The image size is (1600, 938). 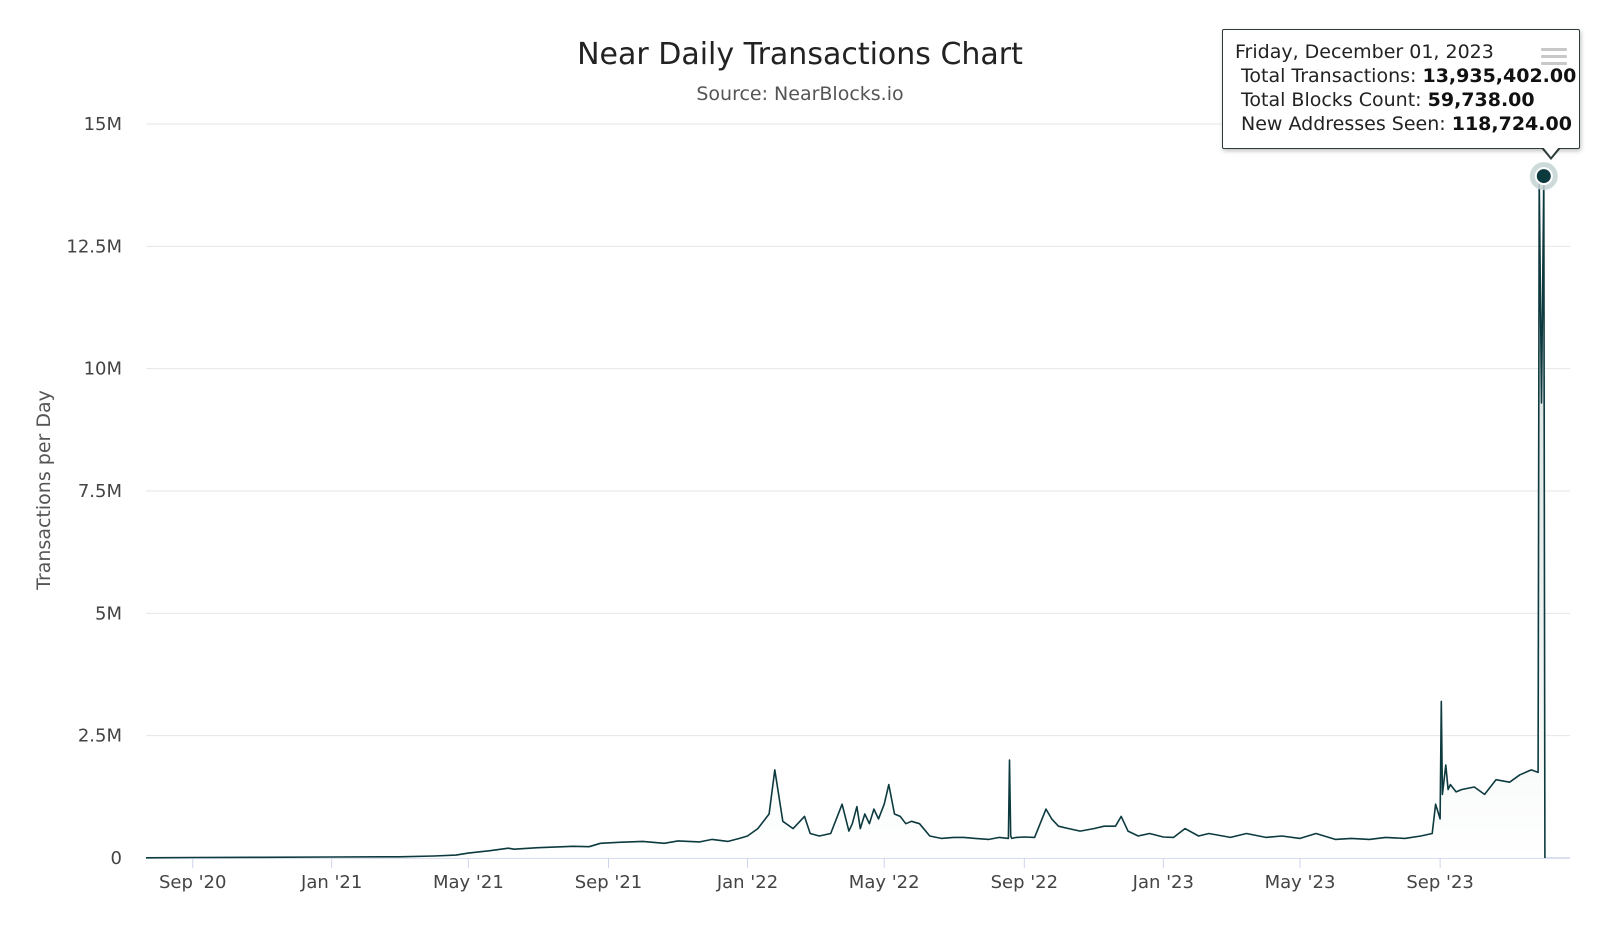 What do you see at coordinates (609, 882) in the screenshot?
I see `x-tick-label: Sep '21` at bounding box center [609, 882].